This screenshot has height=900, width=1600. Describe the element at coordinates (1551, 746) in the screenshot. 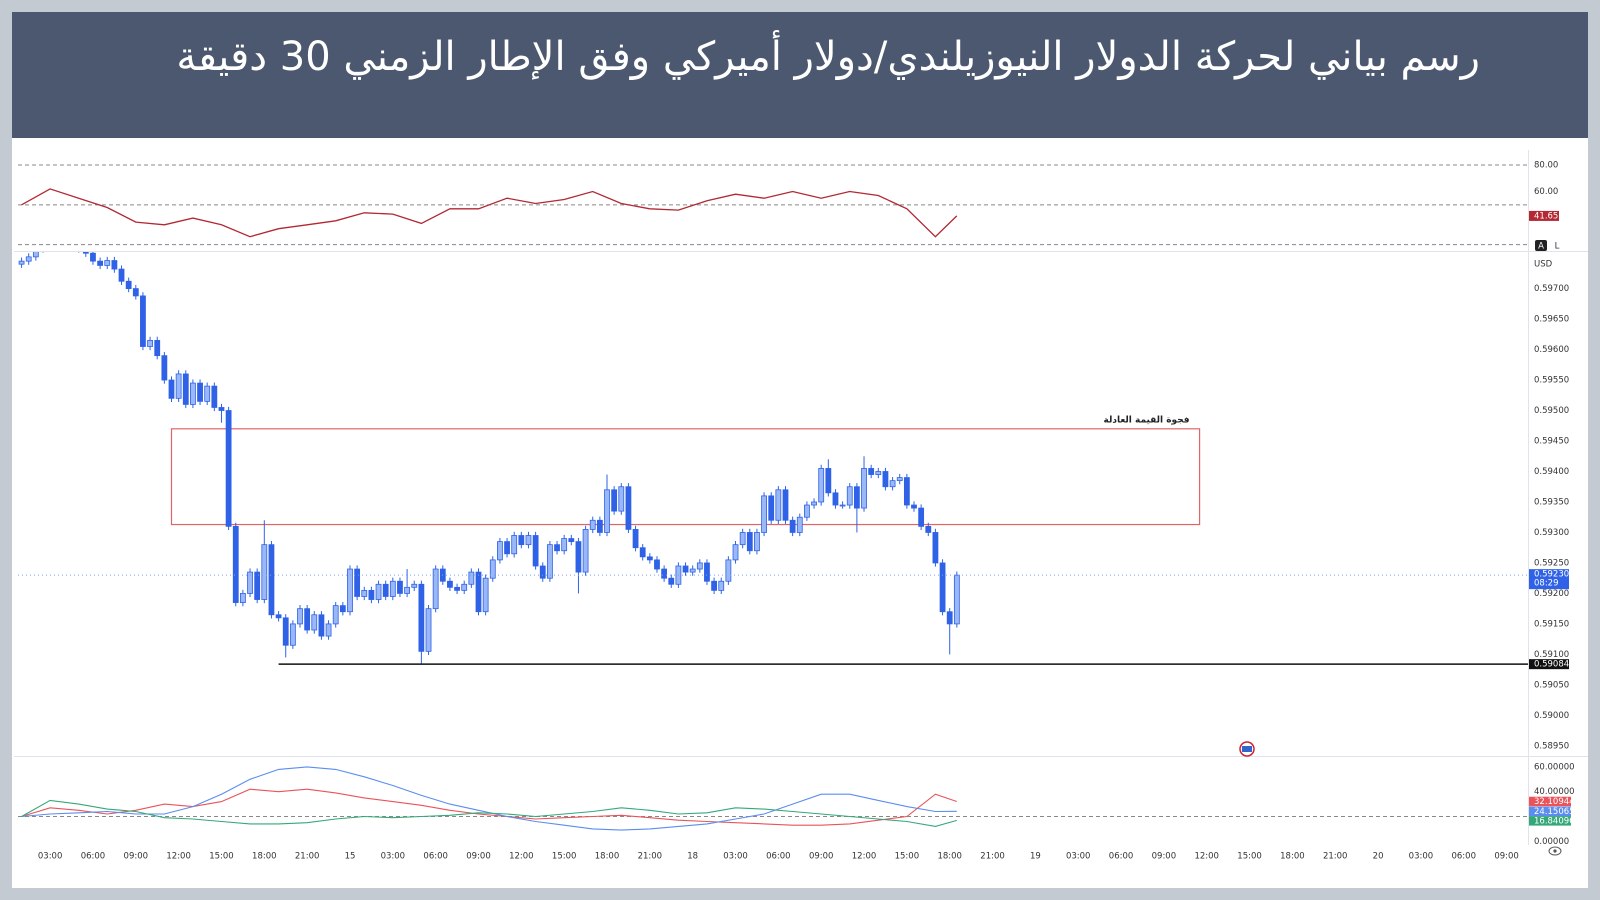

I see `y-tick-label: 0.58950` at that location.